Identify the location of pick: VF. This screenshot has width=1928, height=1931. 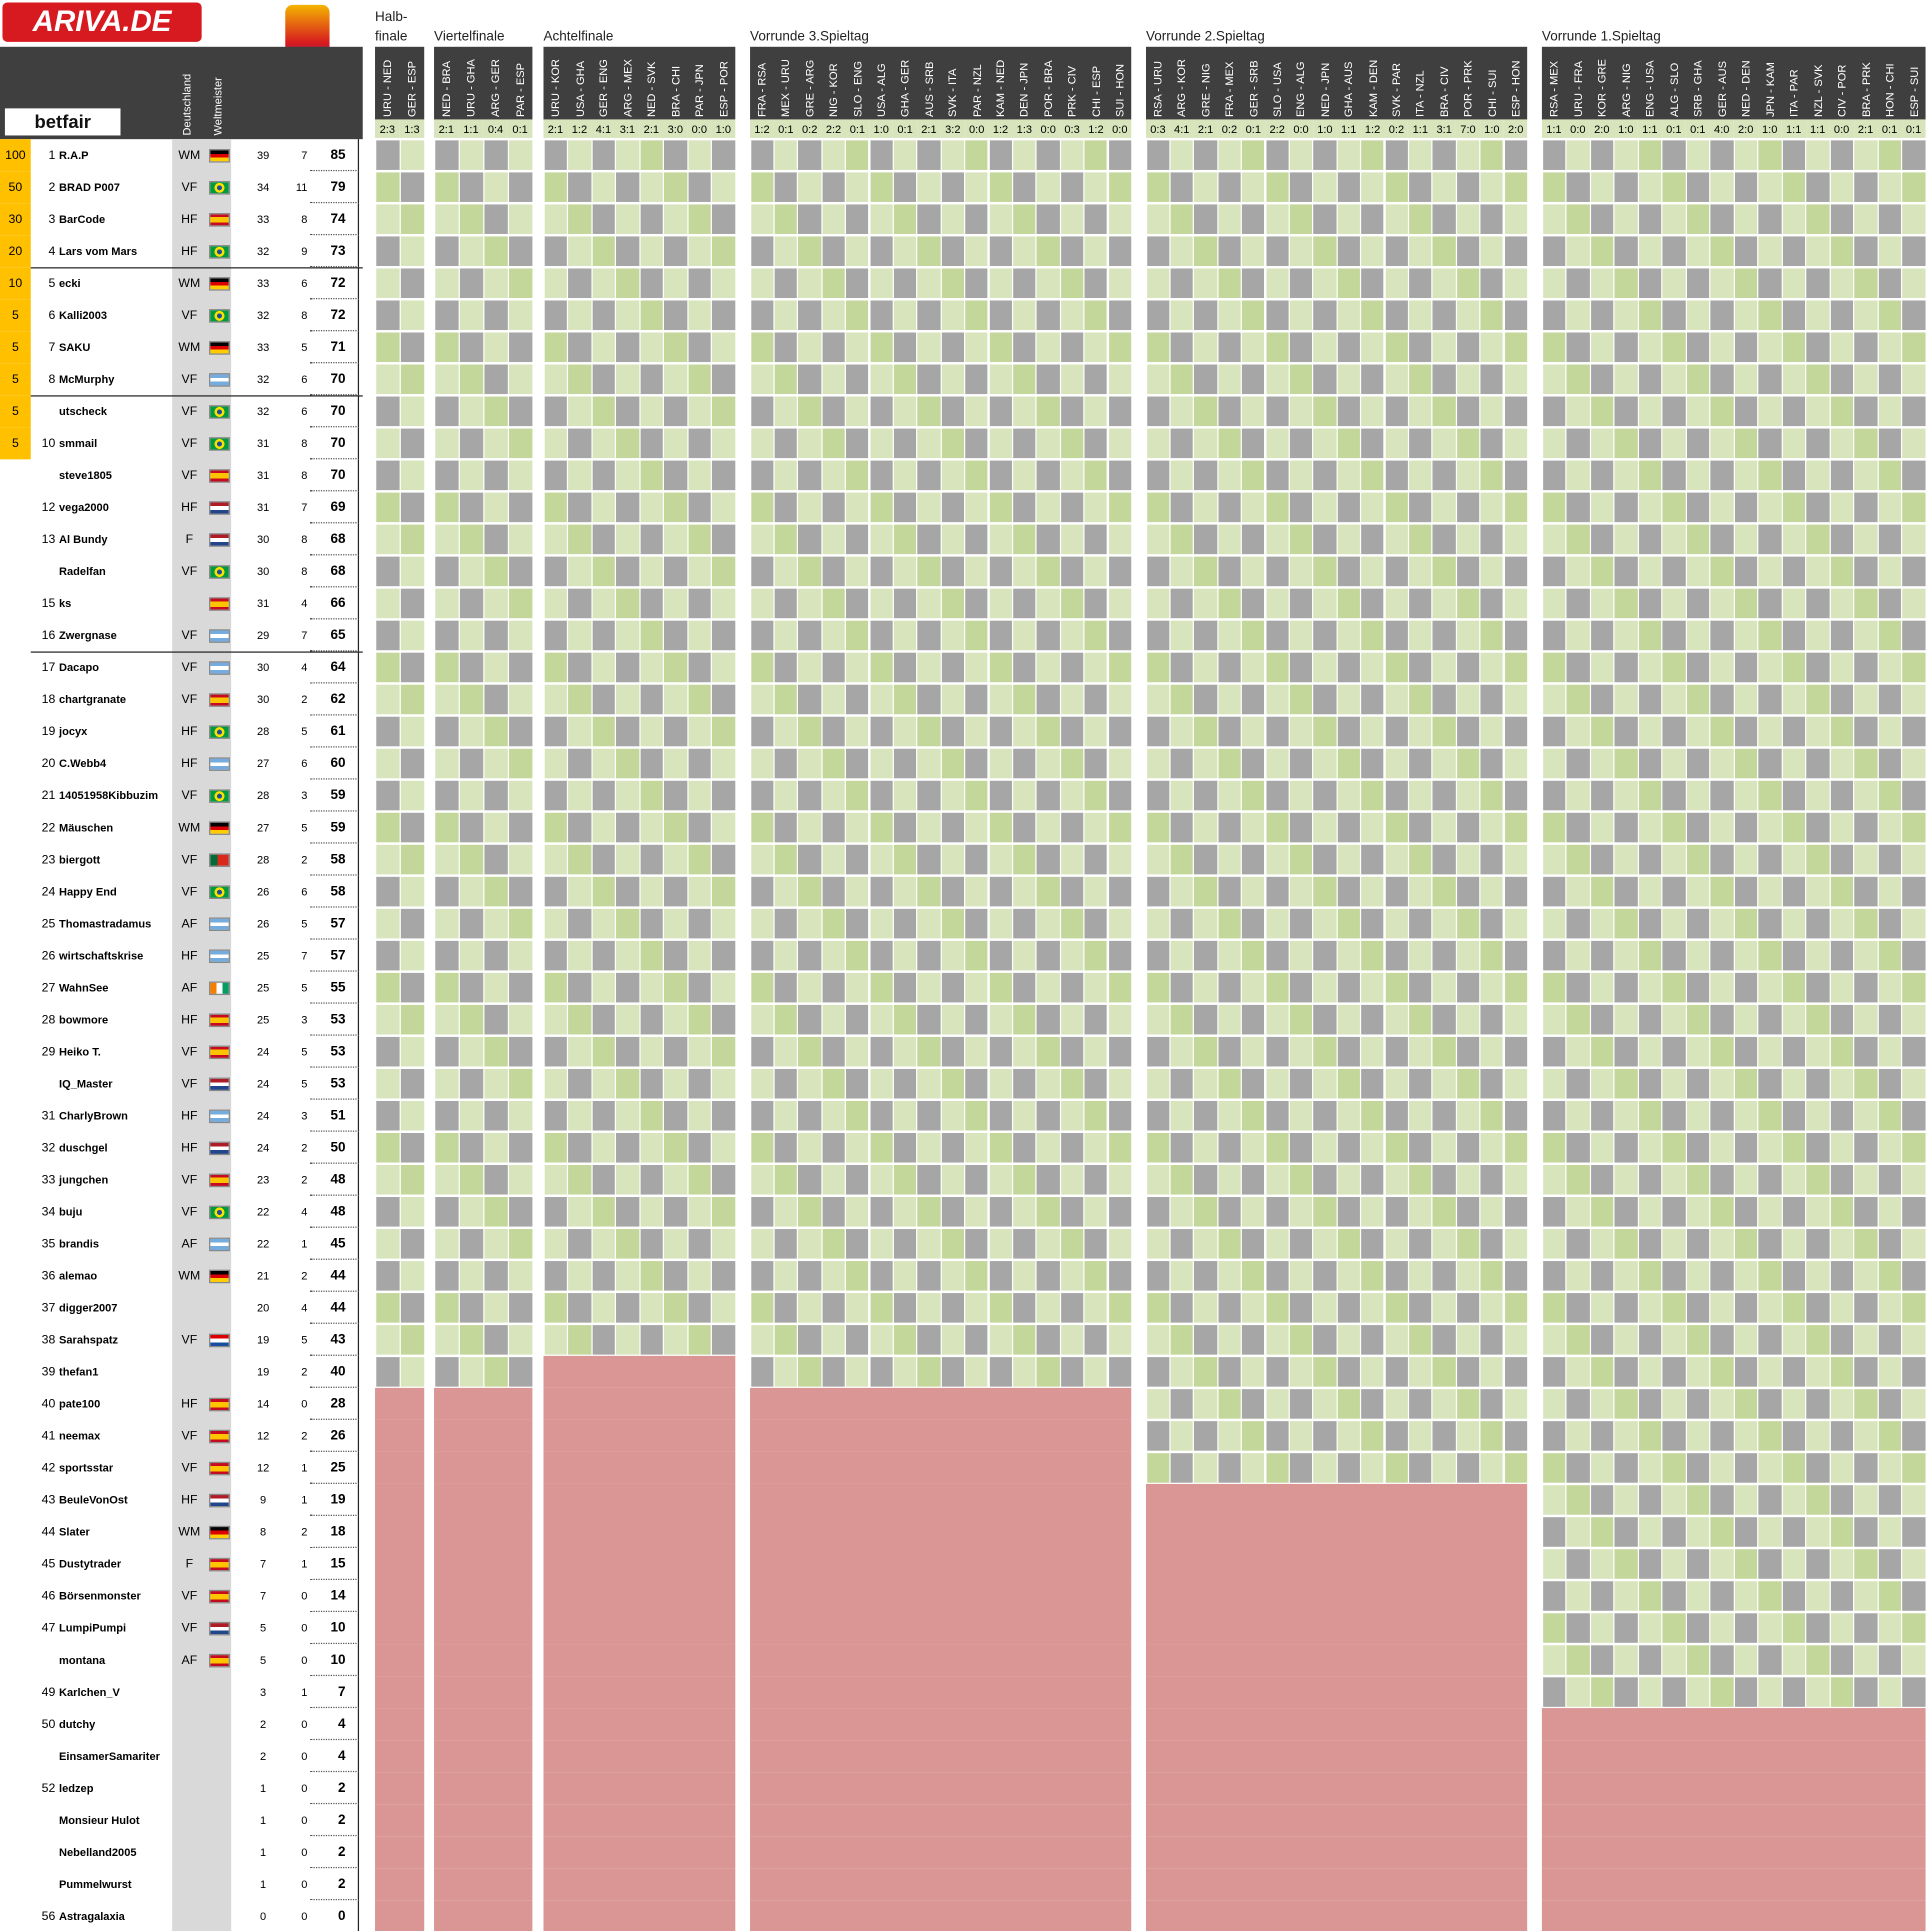
(189, 1596).